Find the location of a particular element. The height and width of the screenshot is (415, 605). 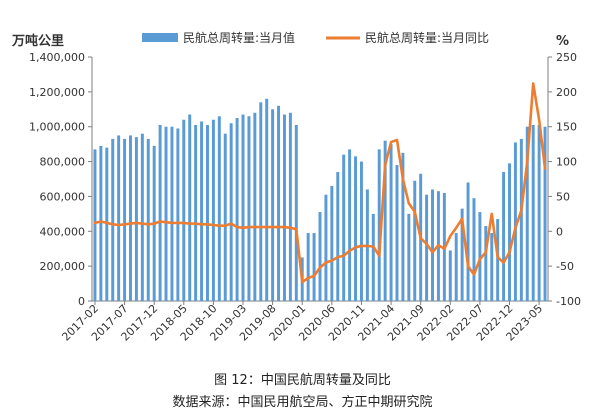

left-tick-label: 600,000 is located at coordinates (63, 196).